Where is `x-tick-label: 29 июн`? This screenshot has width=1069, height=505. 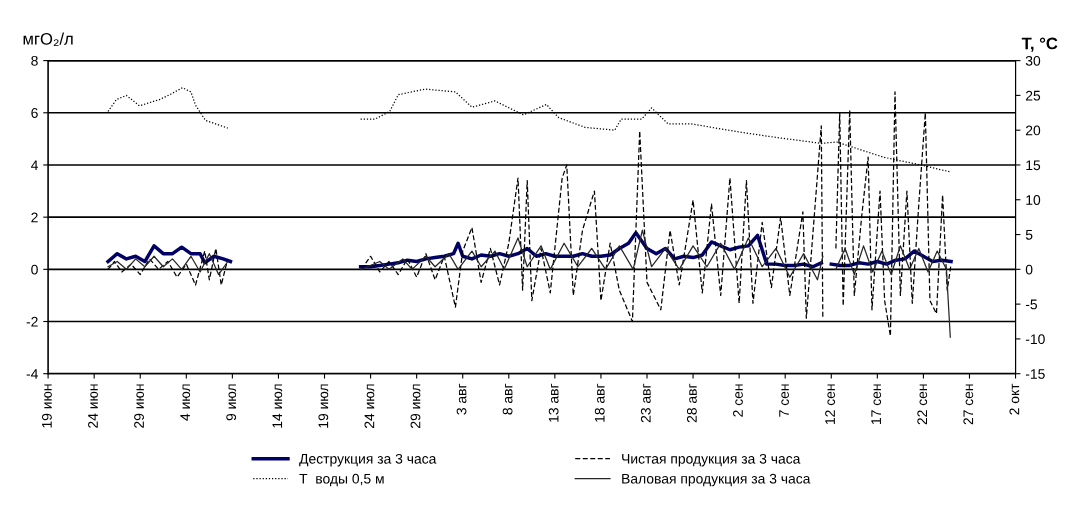 x-tick-label: 29 июн is located at coordinates (139, 406).